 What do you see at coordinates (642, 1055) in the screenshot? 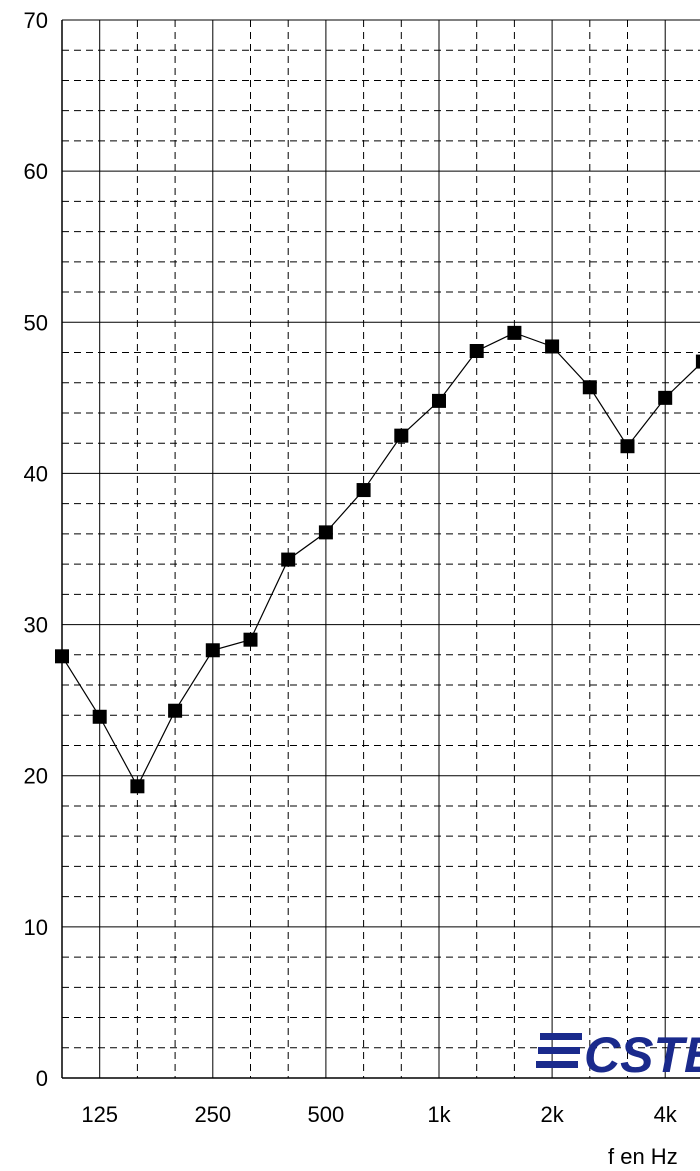
I see `logo-text: CSTB` at bounding box center [642, 1055].